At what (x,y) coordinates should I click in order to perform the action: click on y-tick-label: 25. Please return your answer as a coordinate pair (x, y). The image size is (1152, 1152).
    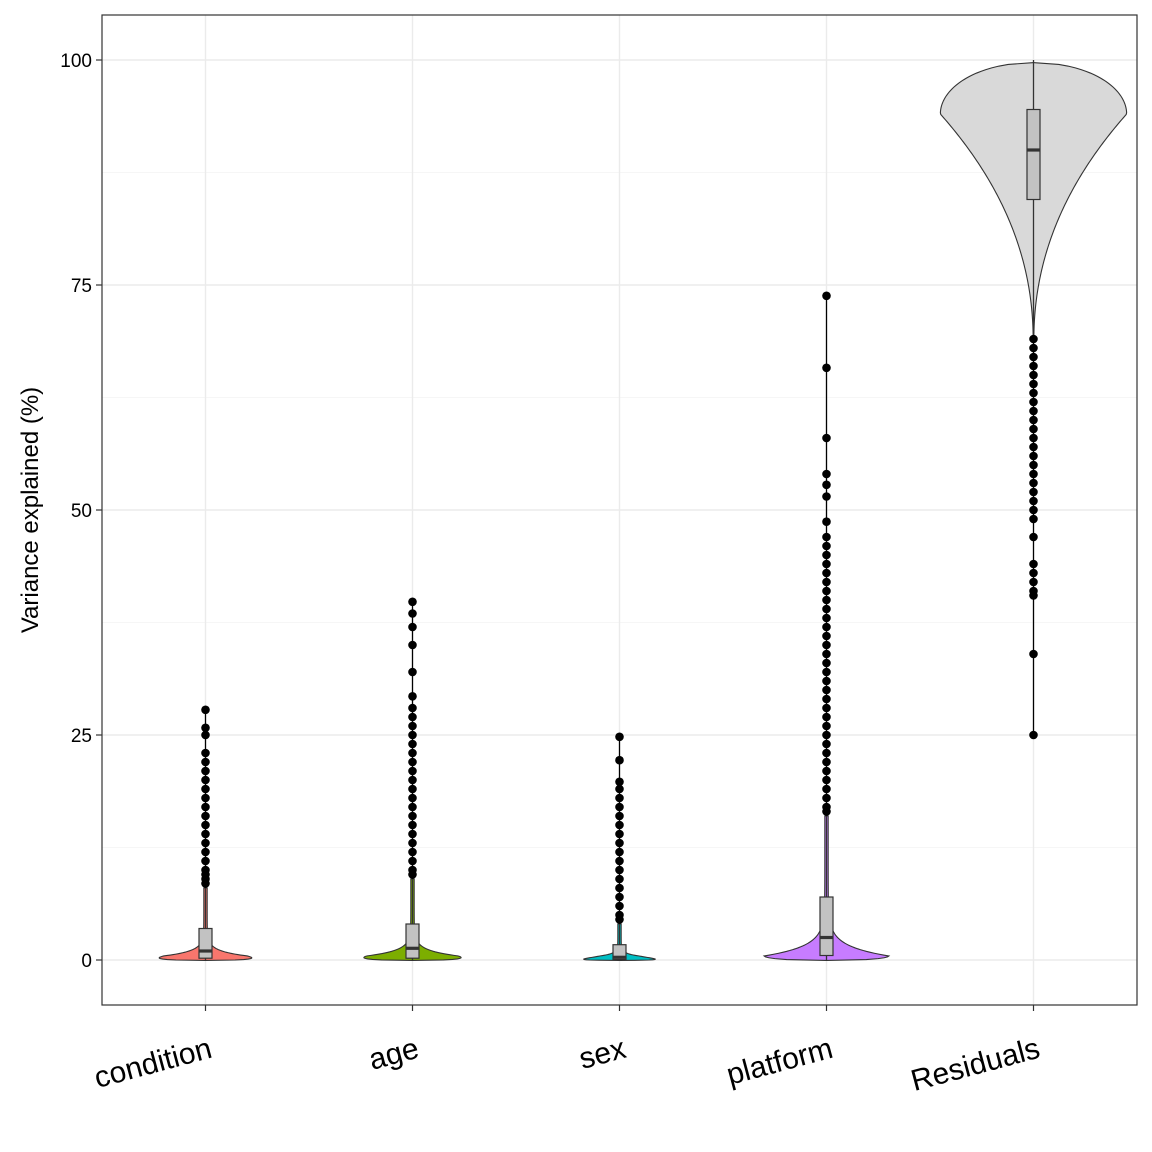
    Looking at the image, I should click on (81, 736).